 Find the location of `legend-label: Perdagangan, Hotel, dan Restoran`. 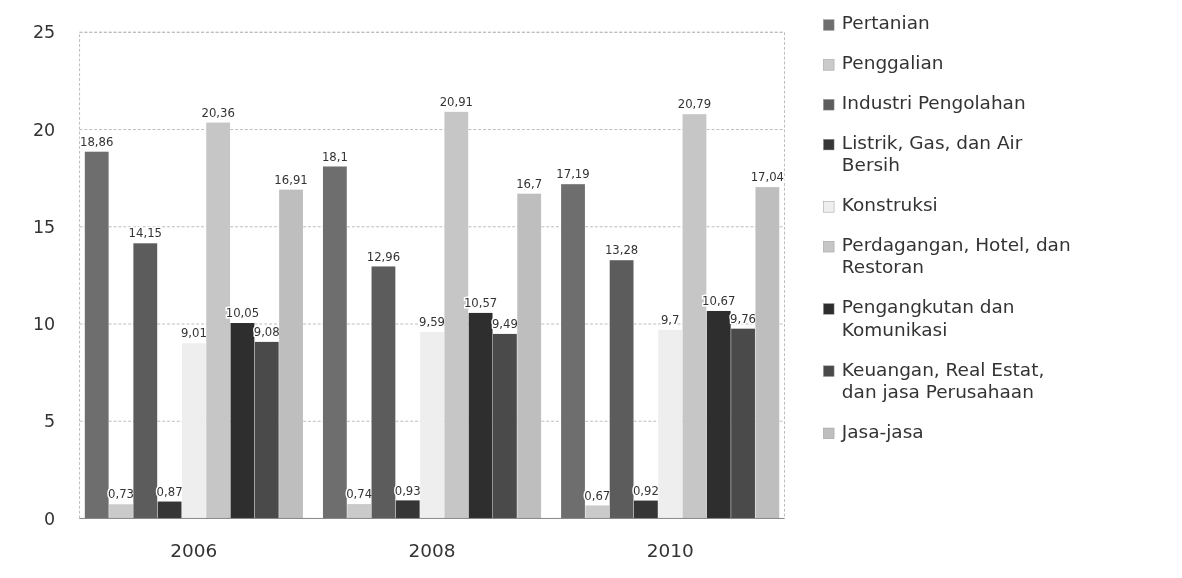

legend-label: Perdagangan, Hotel, dan Restoran is located at coordinates (956, 256).